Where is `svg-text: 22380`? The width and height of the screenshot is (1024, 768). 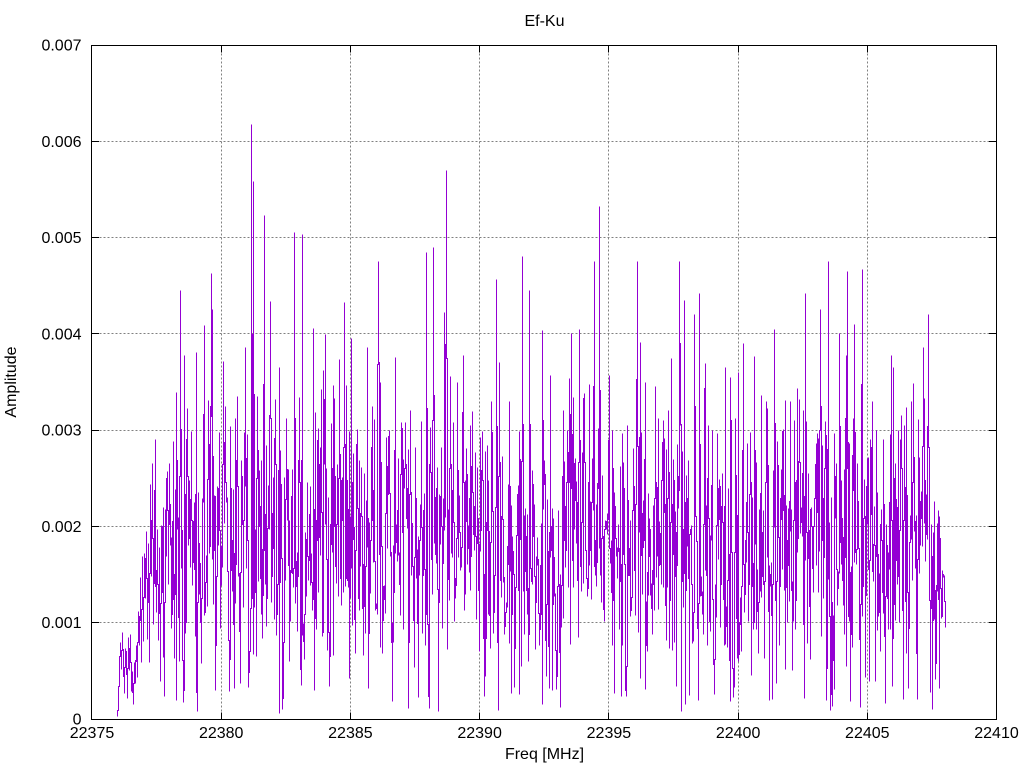
svg-text: 22380 is located at coordinates (221, 733).